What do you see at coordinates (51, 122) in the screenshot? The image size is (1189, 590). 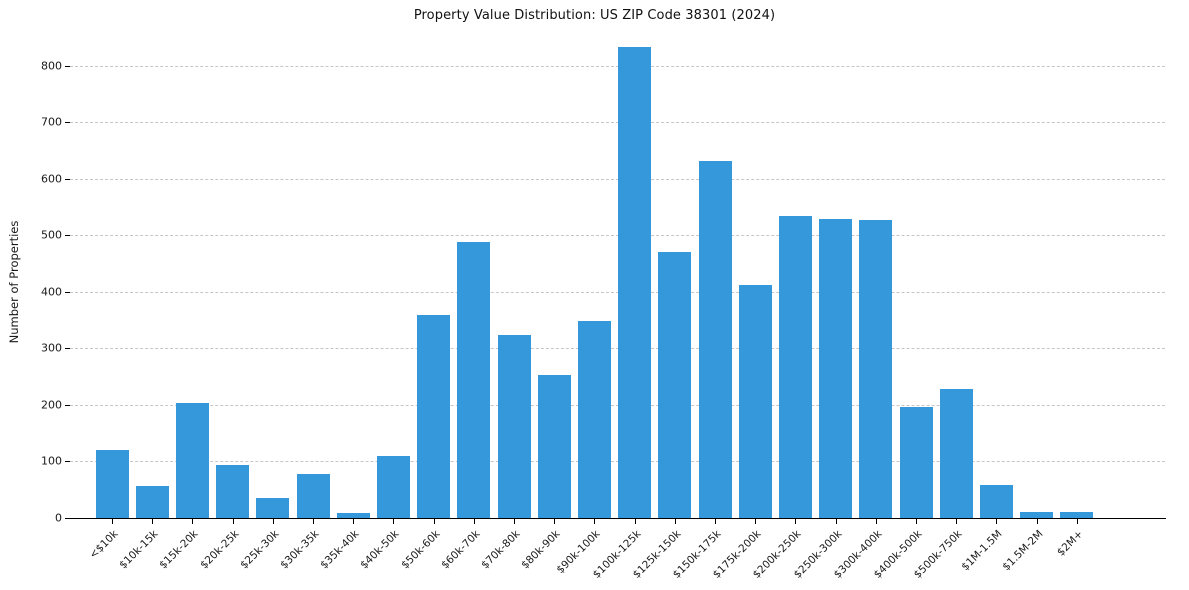 I see `y-tick-label: 700` at bounding box center [51, 122].